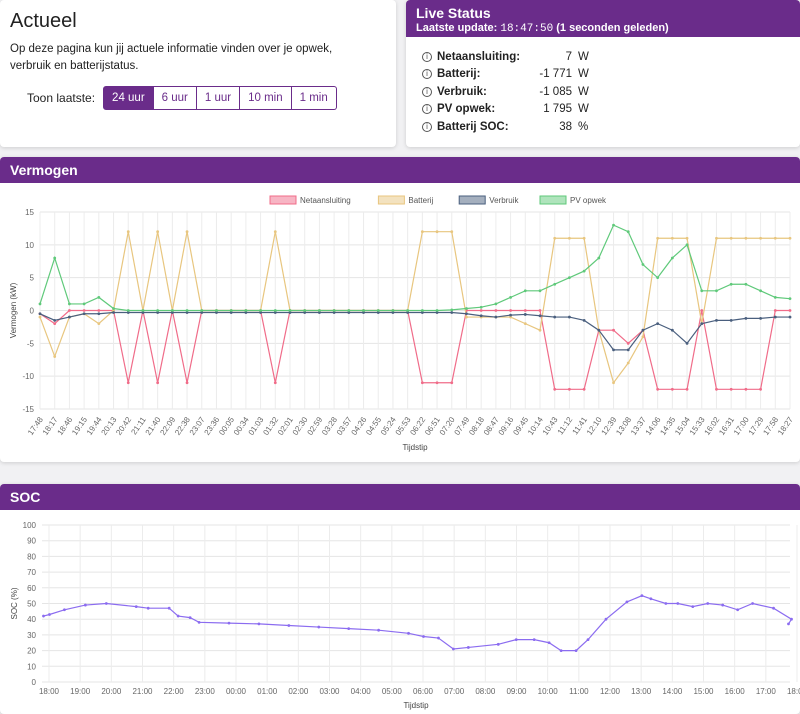  I want to click on x-tick-label: 20:00, so click(111, 691).